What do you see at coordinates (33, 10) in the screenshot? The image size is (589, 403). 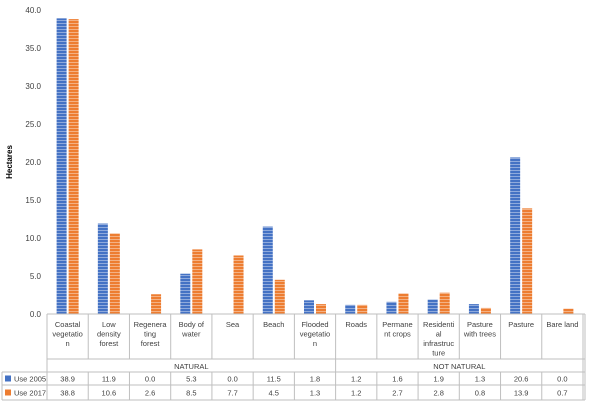 I see `y-tick-label: 40.0` at bounding box center [33, 10].